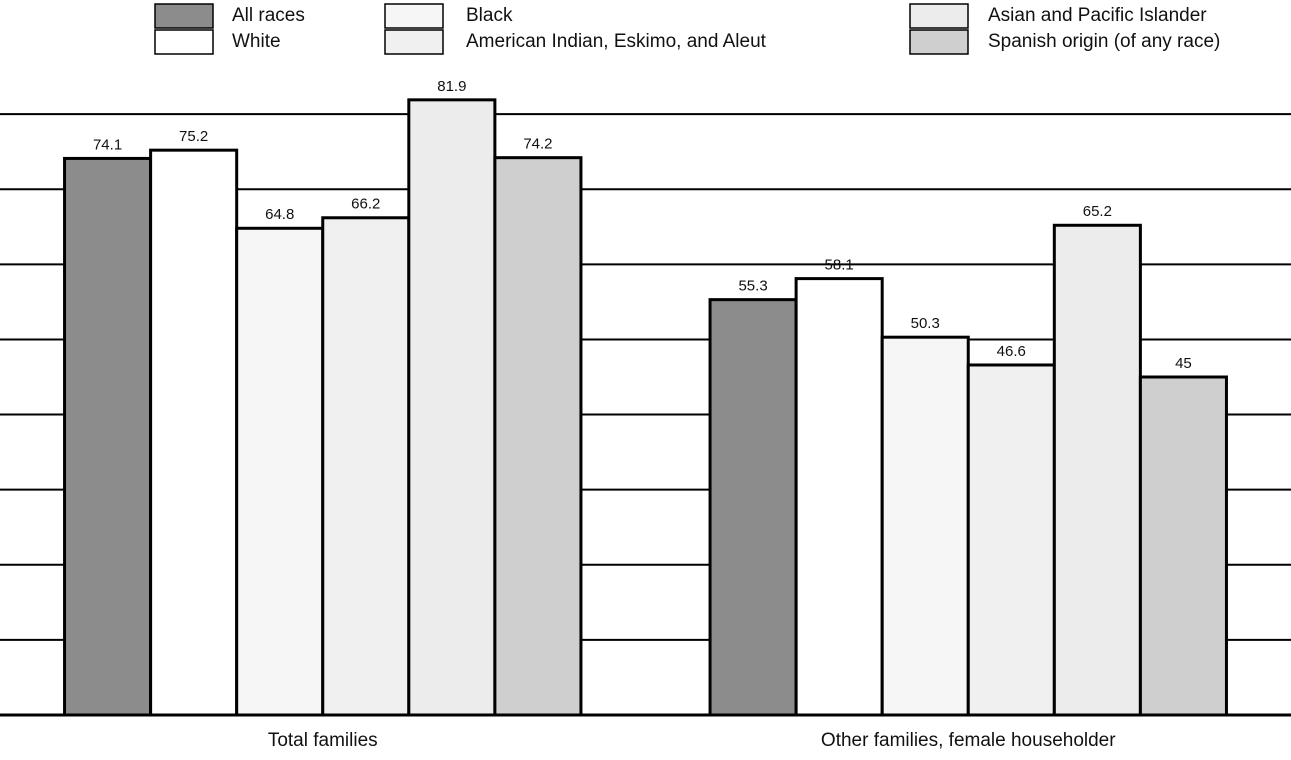  I want to click on value-label: 64.8, so click(279, 214).